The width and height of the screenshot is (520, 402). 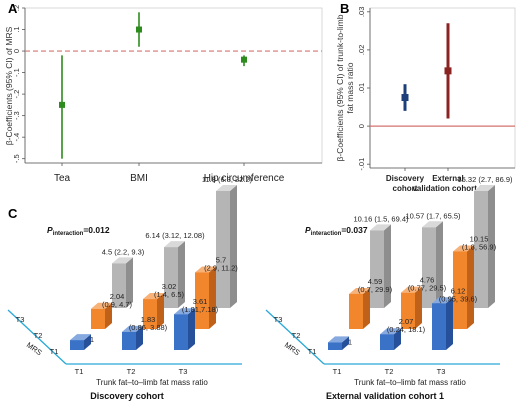 I want to click on bar-value-label: 3.02, so click(x=169, y=286).